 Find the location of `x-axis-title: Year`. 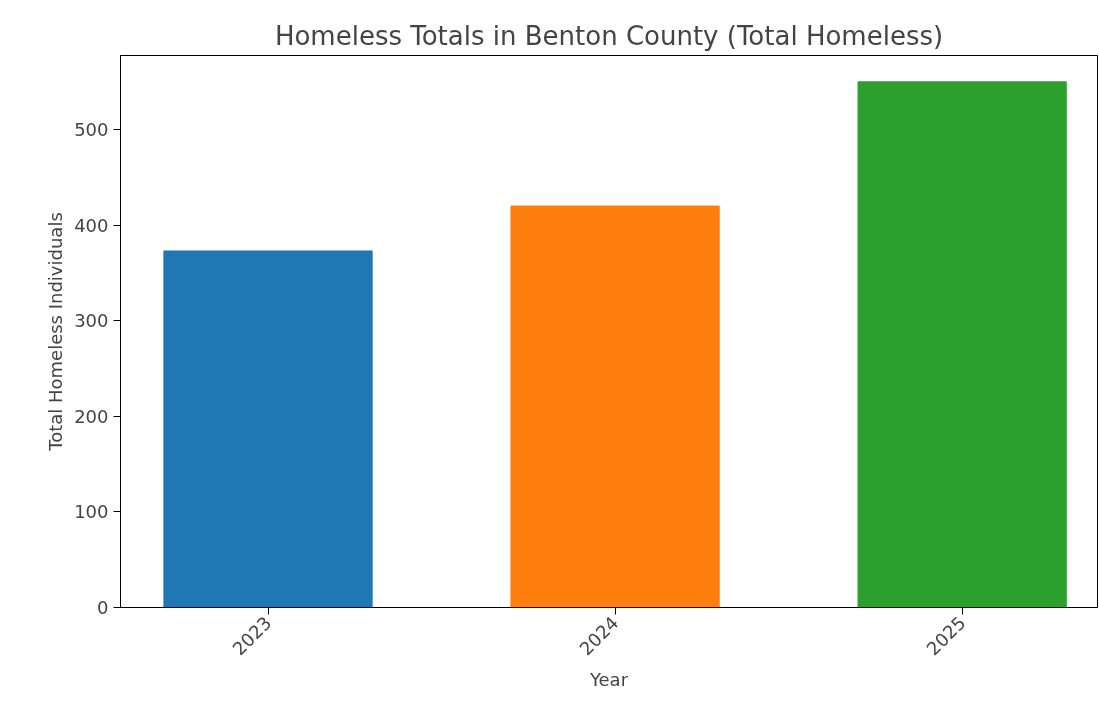

x-axis-title: Year is located at coordinates (608, 680).